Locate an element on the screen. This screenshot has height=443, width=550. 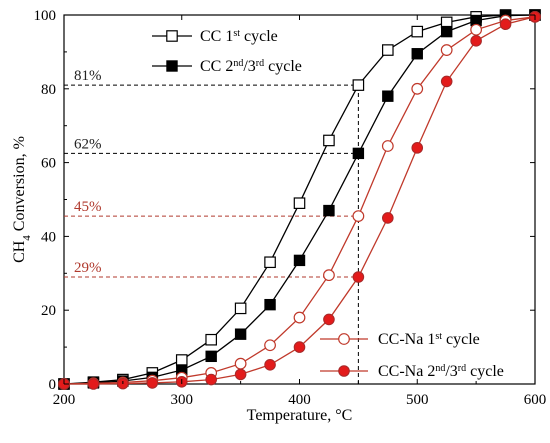
y-tick-label-5: 100 is located at coordinates (45, 16).